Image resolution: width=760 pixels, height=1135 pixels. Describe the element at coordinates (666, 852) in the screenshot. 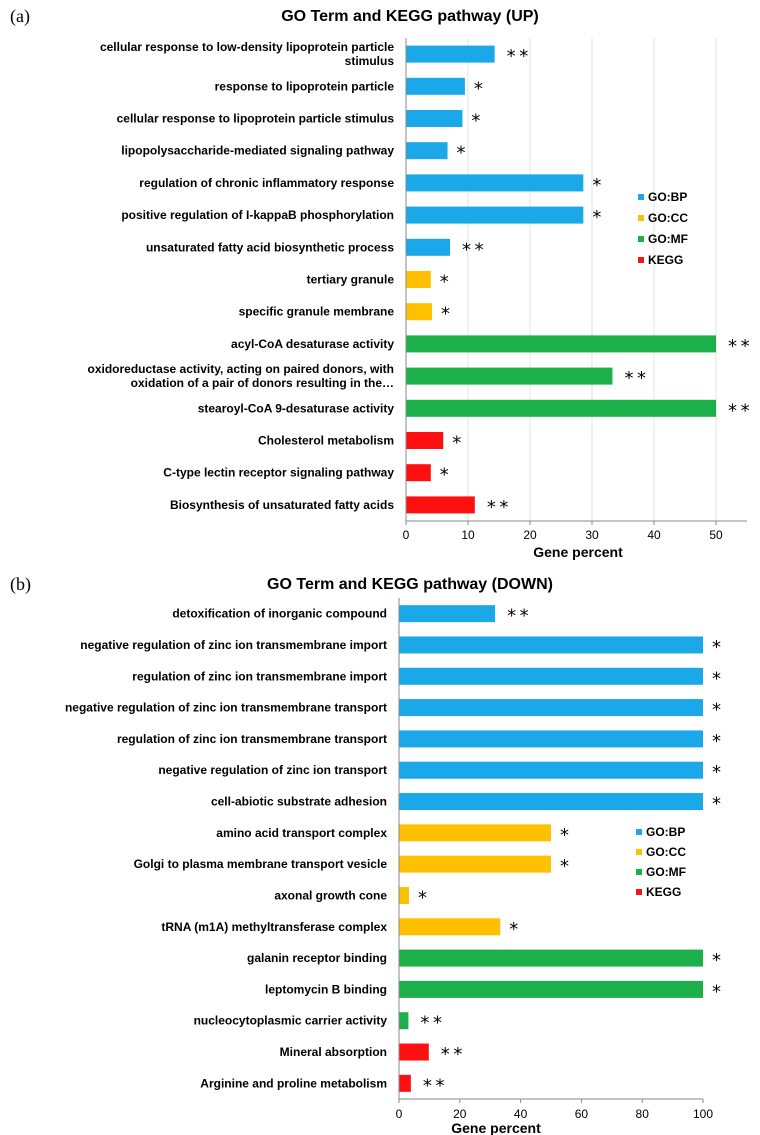

I see `legend-label: GO:CC` at that location.